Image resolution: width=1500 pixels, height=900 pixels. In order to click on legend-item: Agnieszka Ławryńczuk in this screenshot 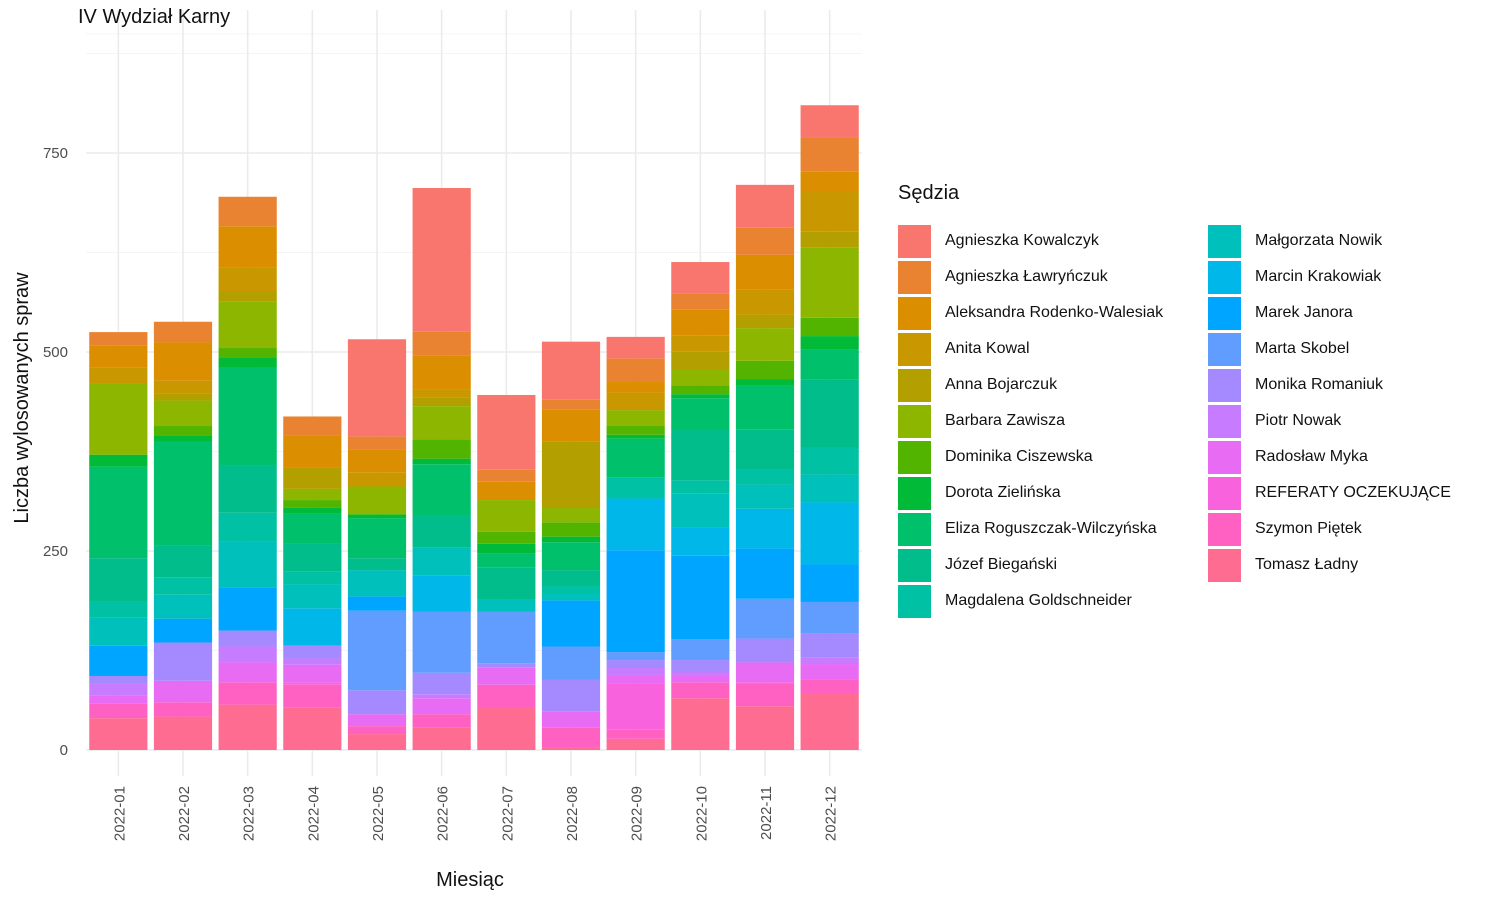, I will do `click(1053, 277)`.